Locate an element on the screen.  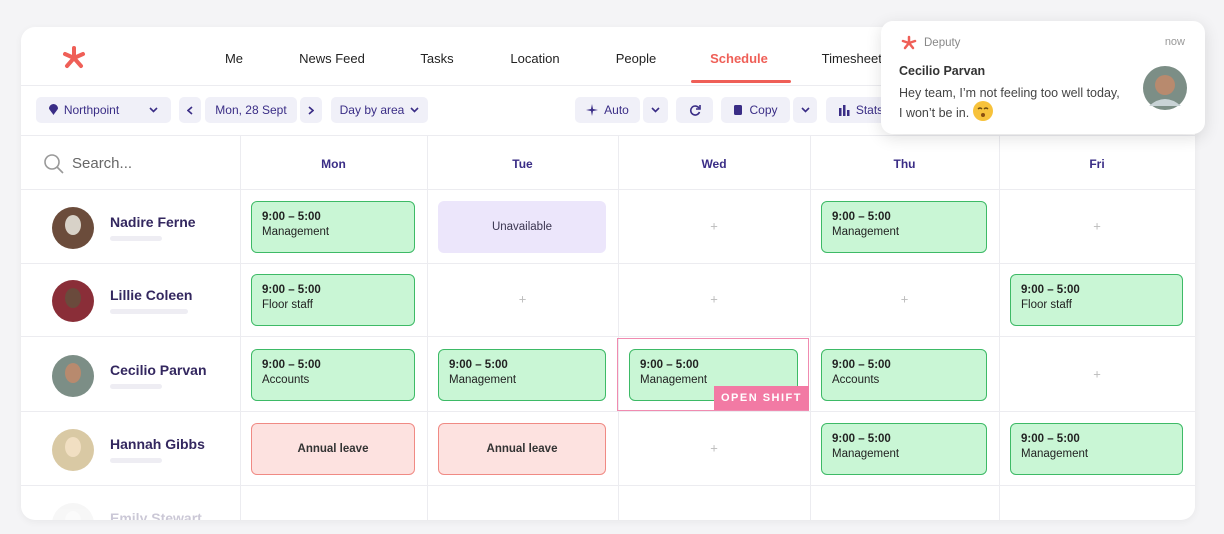
next-day is located at coordinates (311, 110).